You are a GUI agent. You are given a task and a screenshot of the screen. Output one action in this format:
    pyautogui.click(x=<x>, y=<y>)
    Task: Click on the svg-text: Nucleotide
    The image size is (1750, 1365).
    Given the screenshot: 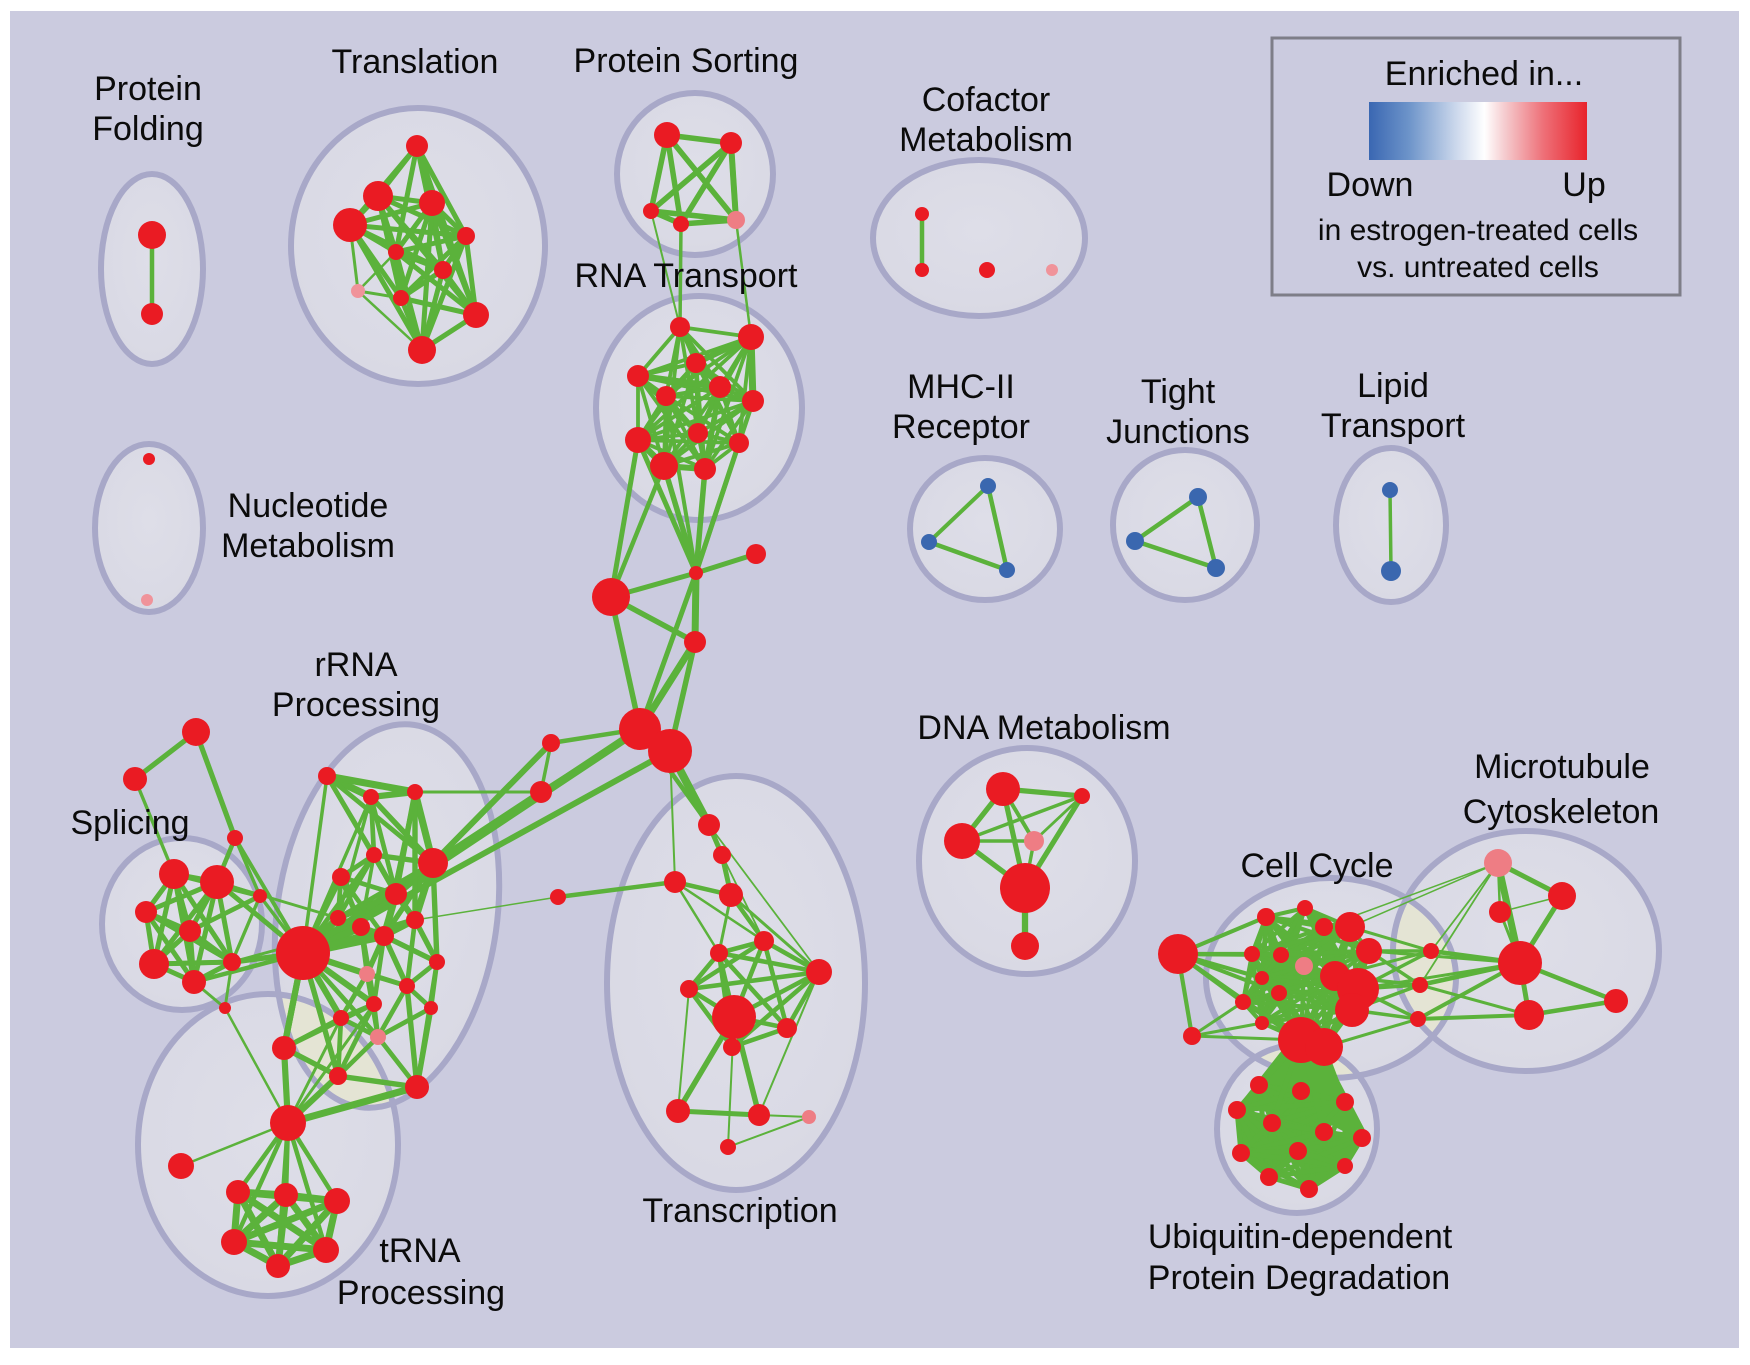 What is the action you would take?
    pyautogui.click(x=308, y=506)
    